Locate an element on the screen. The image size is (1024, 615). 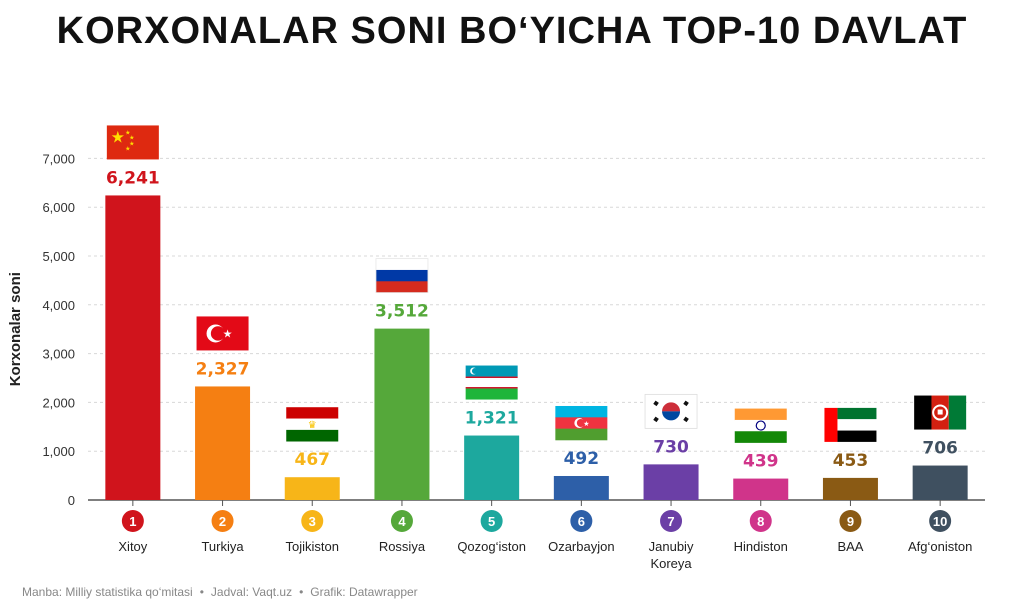
india-flag is located at coordinates (760, 425).